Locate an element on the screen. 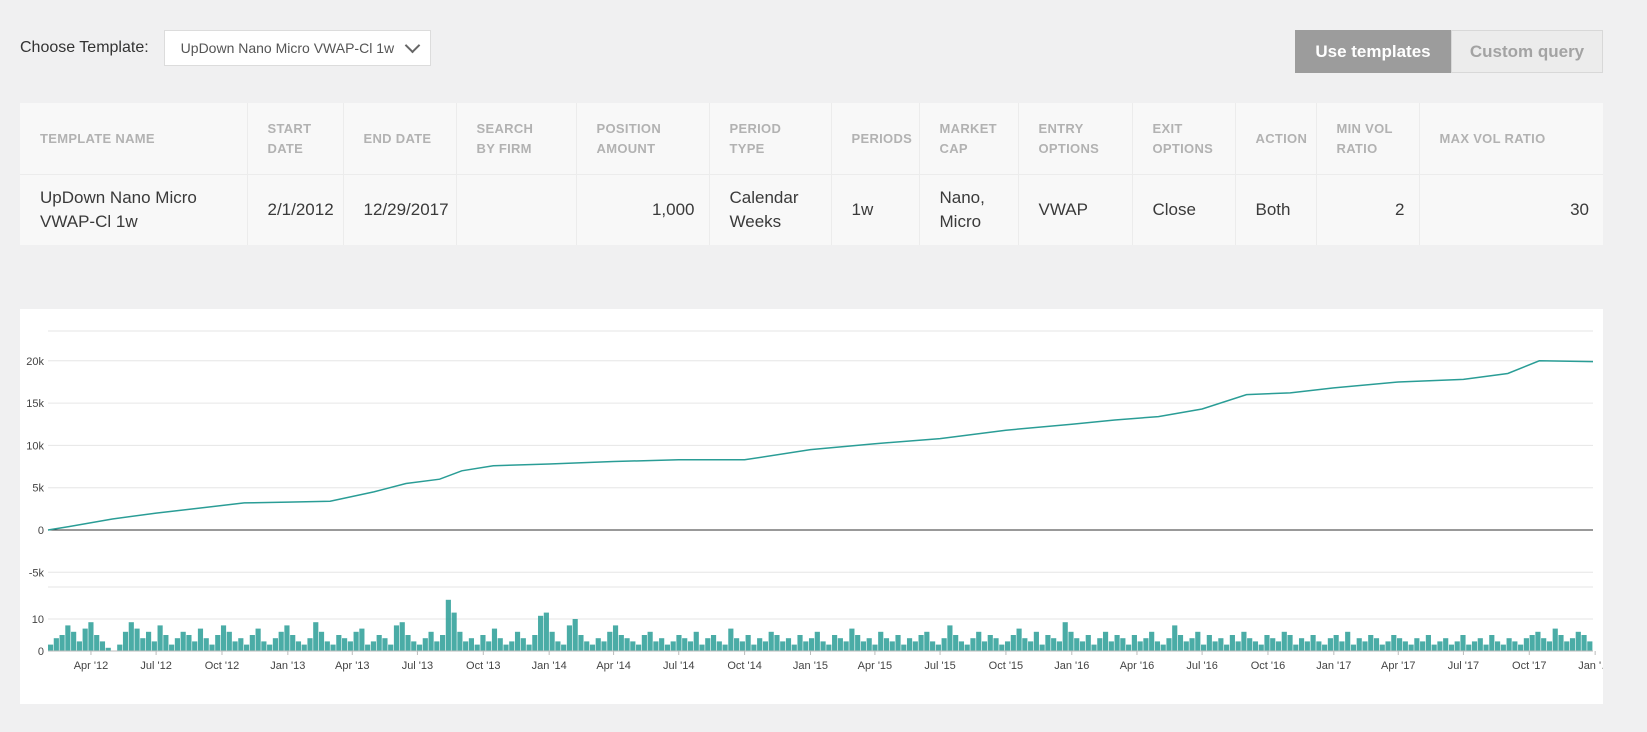  x-tick-label: Jan '17 is located at coordinates (1333, 666).